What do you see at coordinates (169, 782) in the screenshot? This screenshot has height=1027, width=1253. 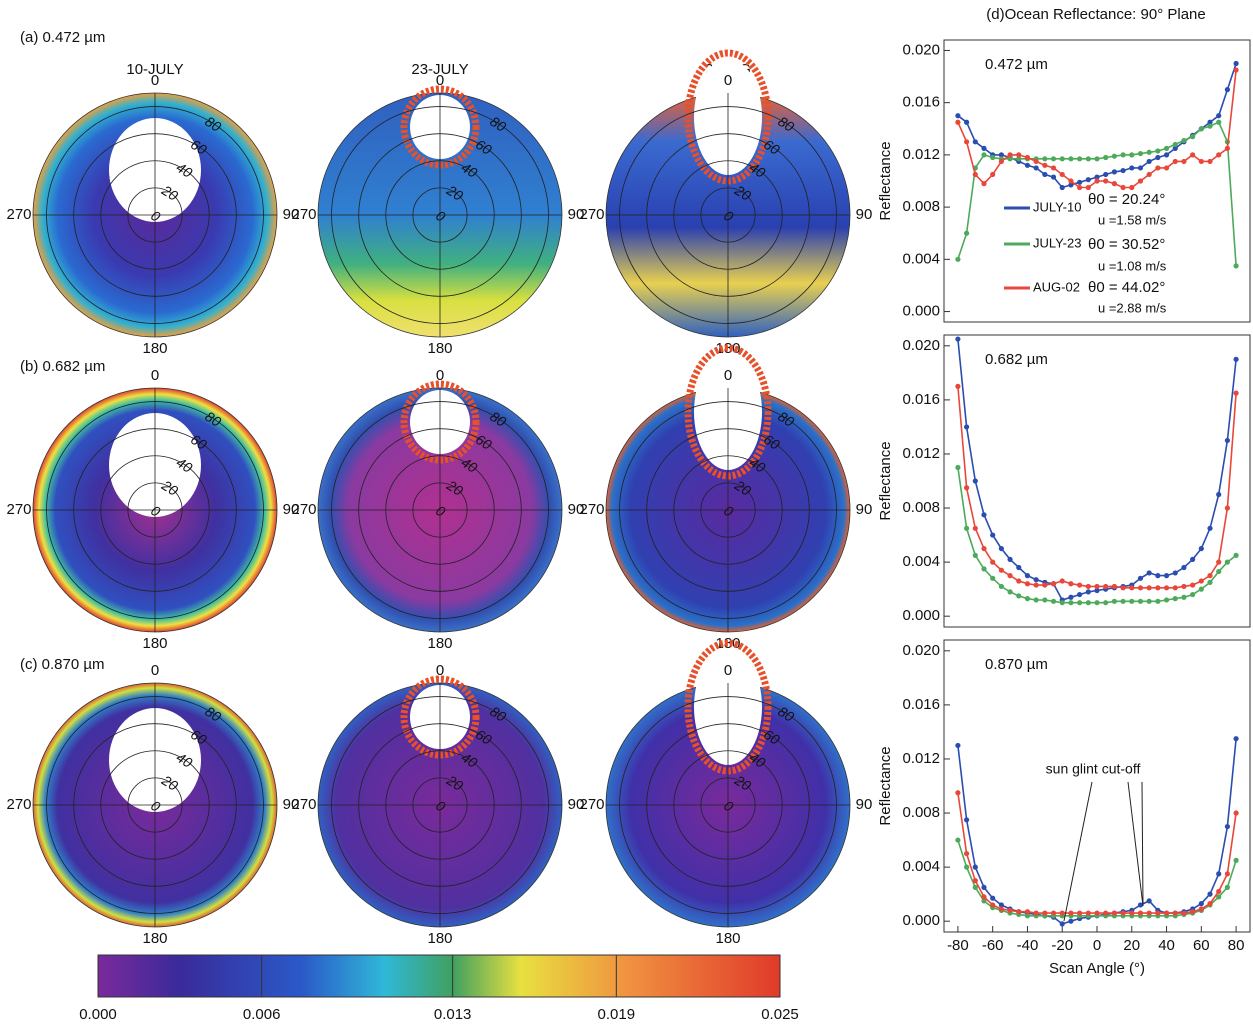 I see `zenith-tick-label: 20` at bounding box center [169, 782].